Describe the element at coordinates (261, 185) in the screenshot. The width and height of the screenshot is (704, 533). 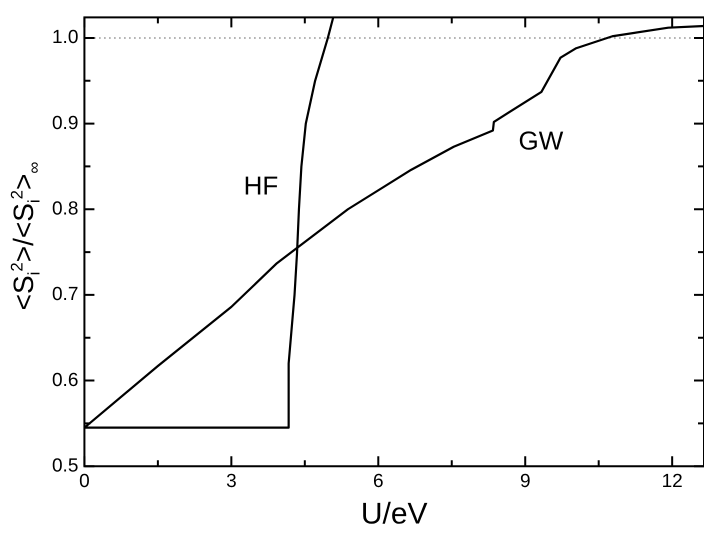
I see `series-label: HF` at that location.